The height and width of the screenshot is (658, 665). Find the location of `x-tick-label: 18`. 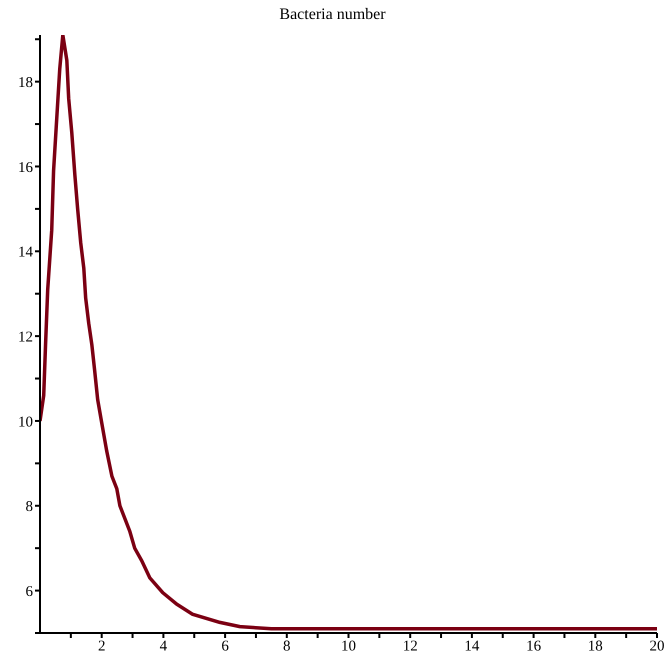

x-tick-label: 18 is located at coordinates (595, 646).